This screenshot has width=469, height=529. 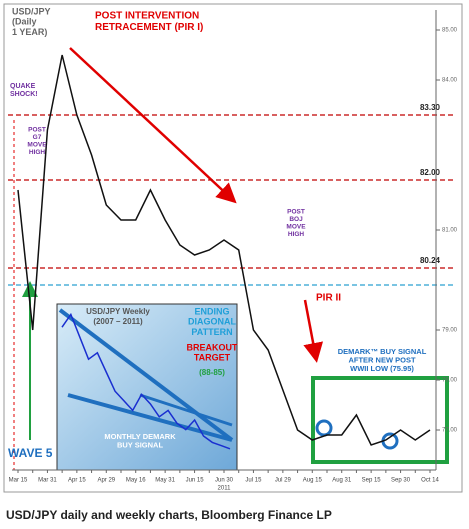 What do you see at coordinates (380, 420) in the screenshot?
I see `highlight-box` at bounding box center [380, 420].